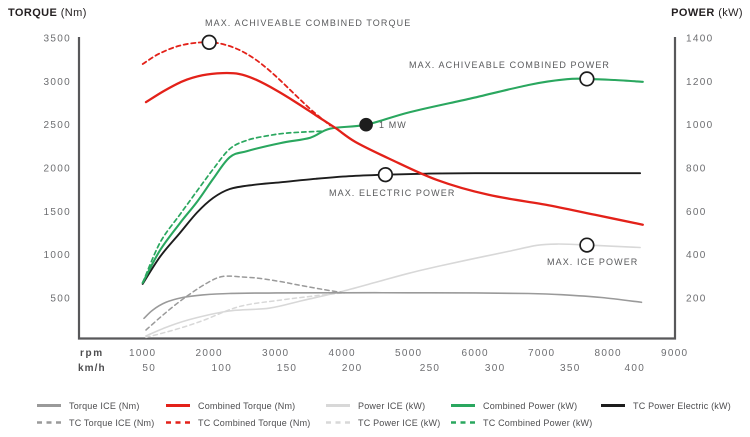 The image size is (750, 437). Describe the element at coordinates (57, 212) in the screenshot. I see `torque-tick-label: 1500` at that location.